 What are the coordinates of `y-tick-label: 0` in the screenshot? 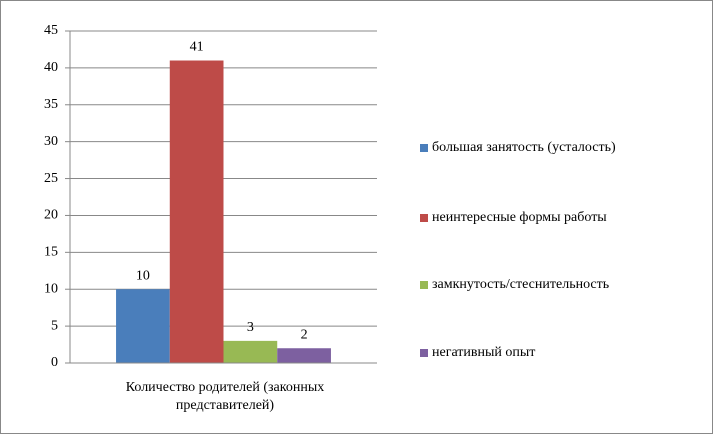 It's located at (54, 362).